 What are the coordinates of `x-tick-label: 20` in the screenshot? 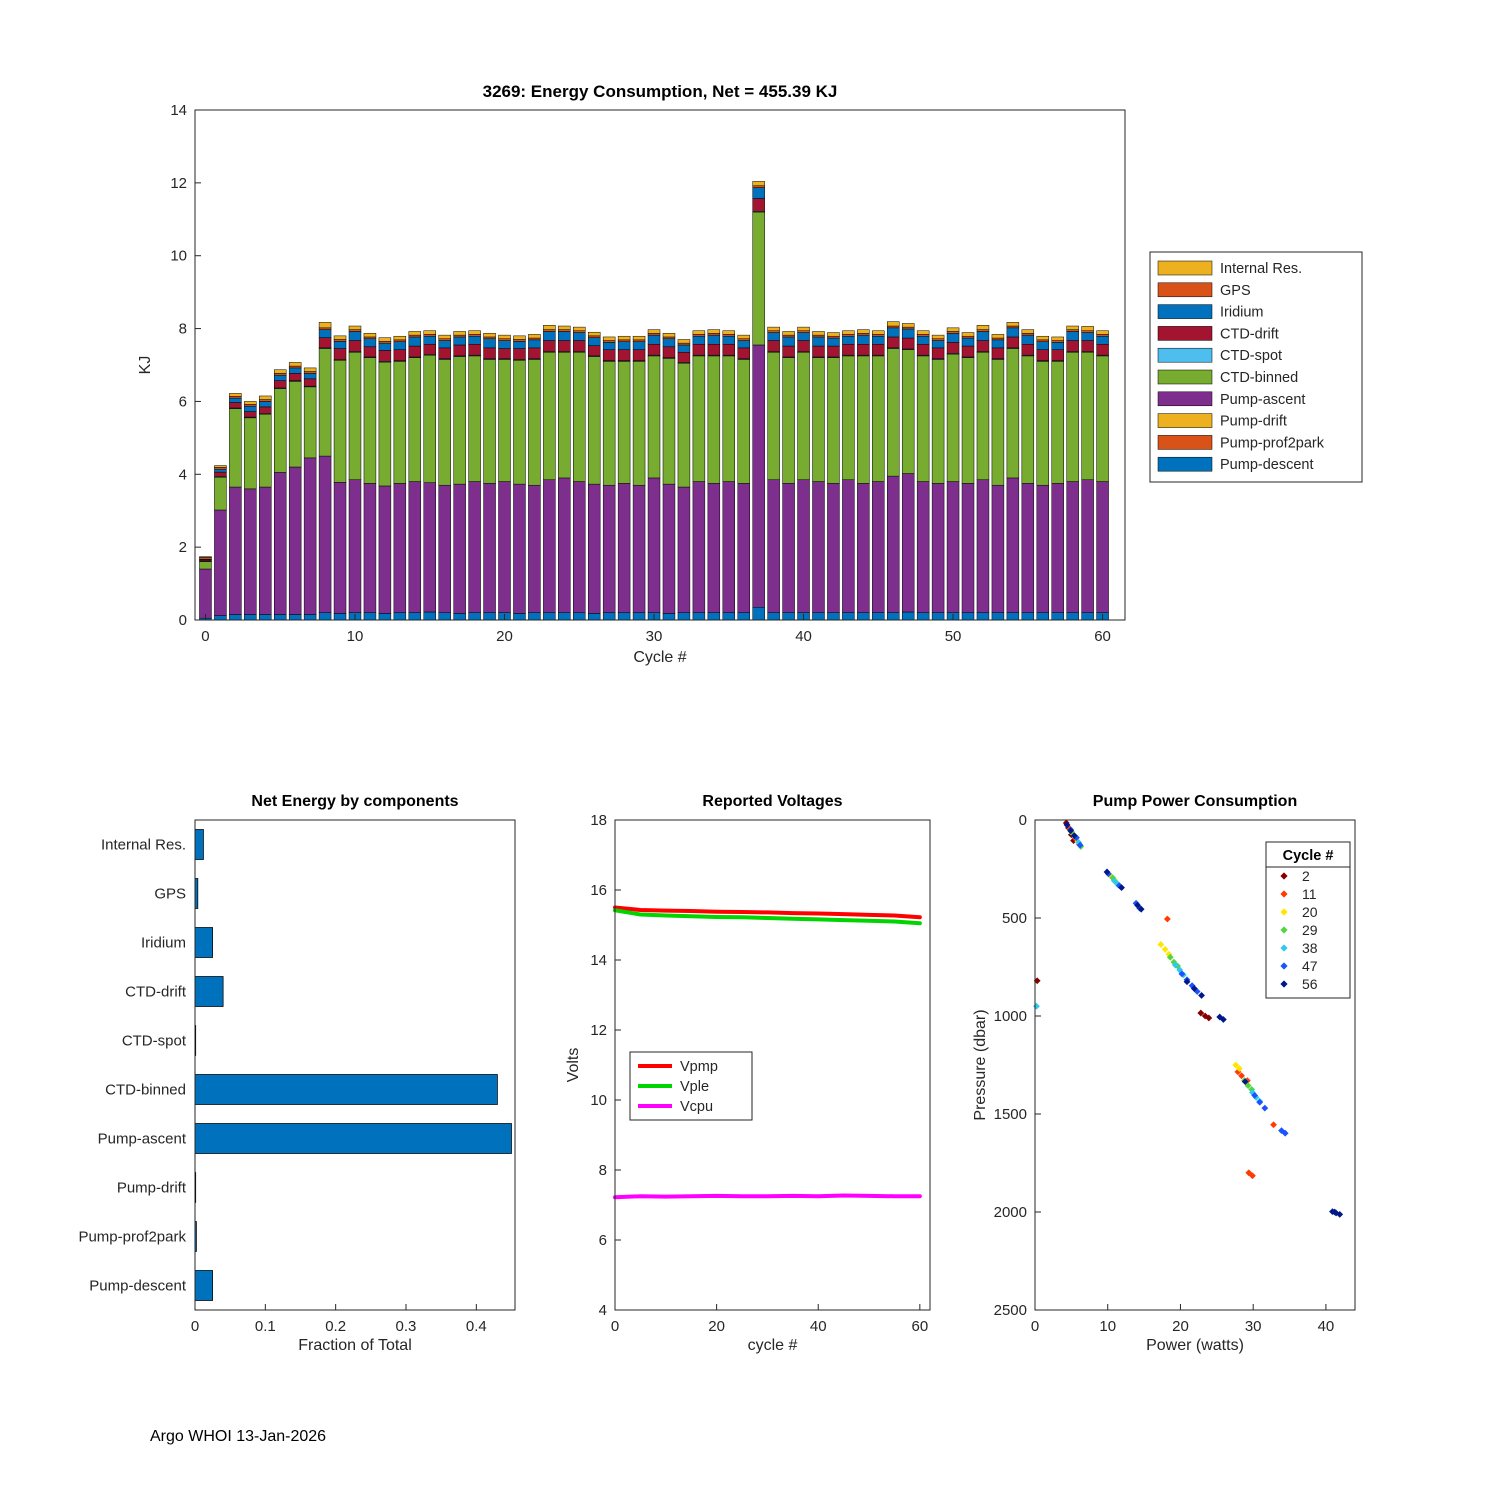 It's located at (716, 1326).